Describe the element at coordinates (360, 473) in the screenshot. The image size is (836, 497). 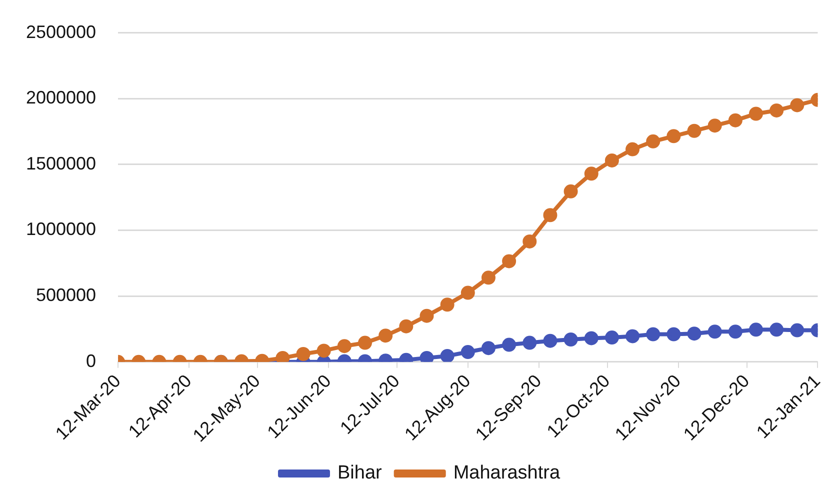
I see `legend-label: Bihar` at that location.